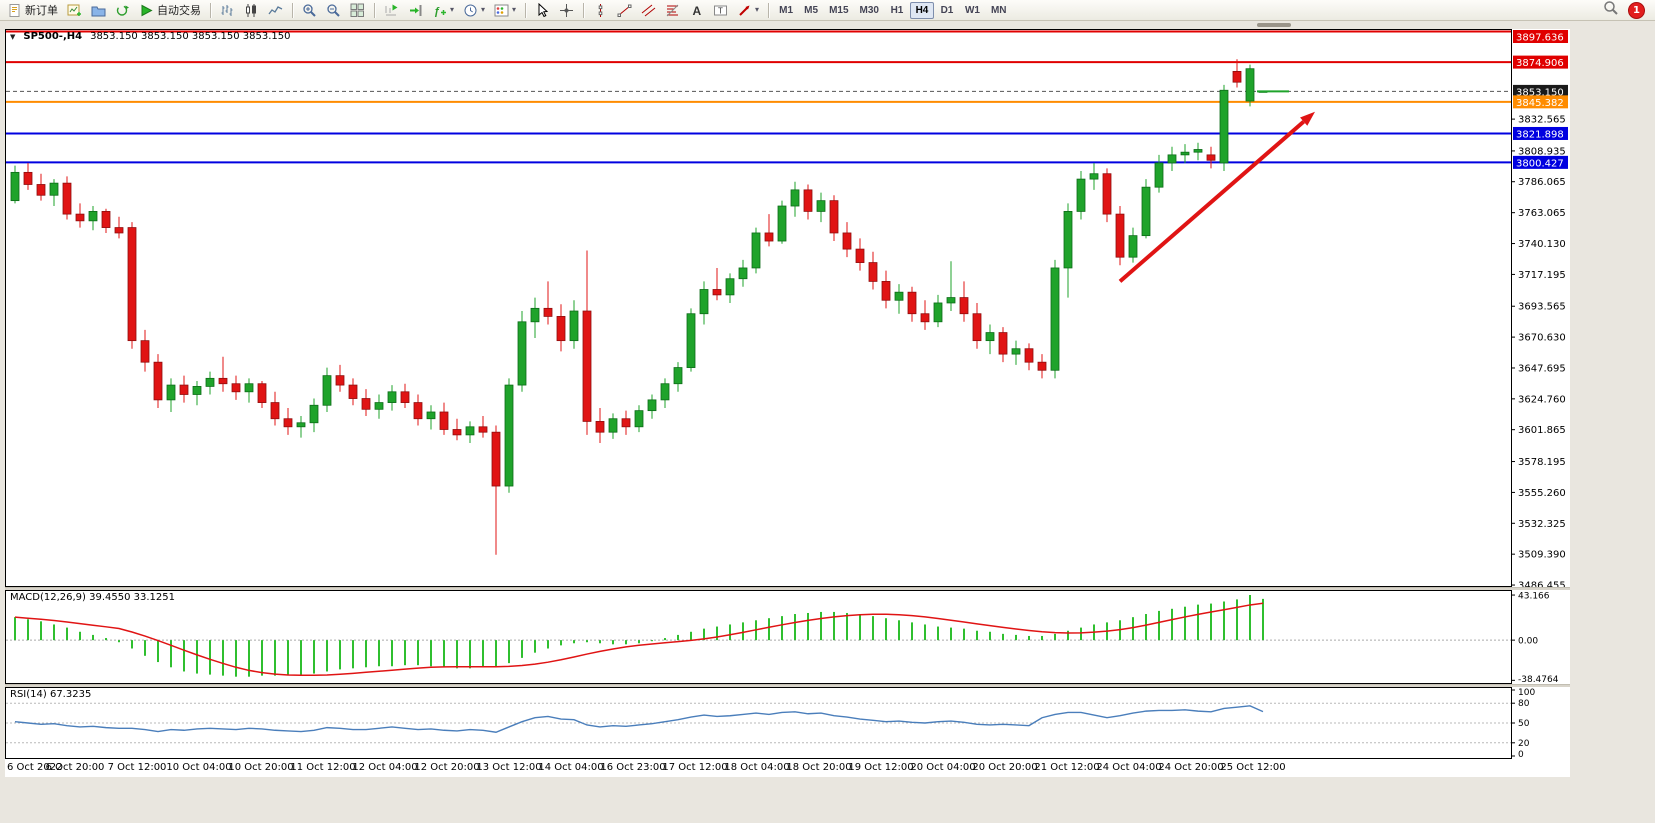 This screenshot has width=1655, height=823. Describe the element at coordinates (190, 36) in the screenshot. I see `ohlc-readout: 3853.150 3853.150 3853.150 3853.150` at that location.